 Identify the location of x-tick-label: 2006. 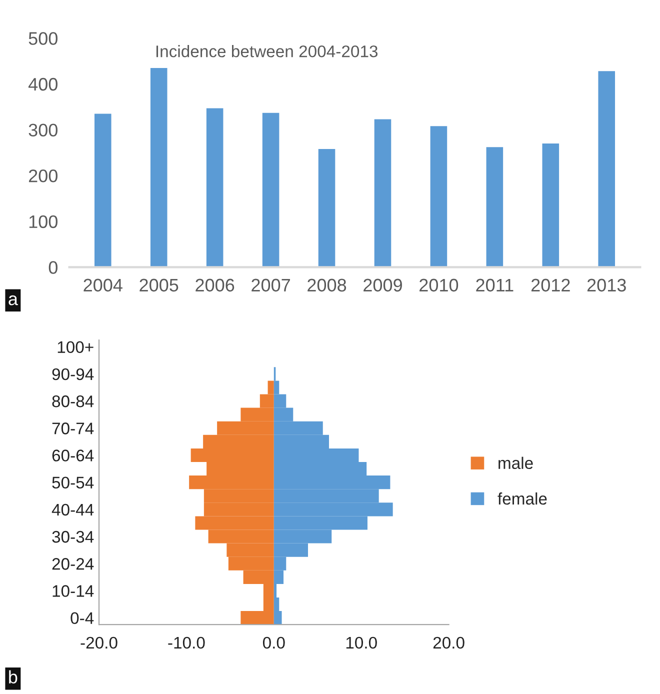
(215, 285).